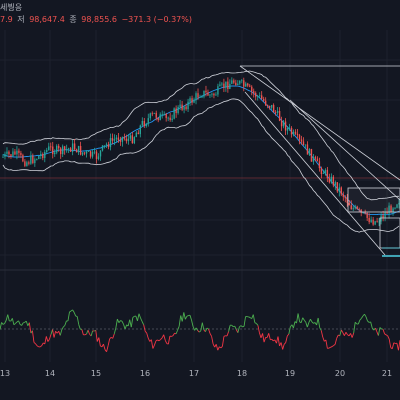  I want to click on range-box, so click(373, 200).